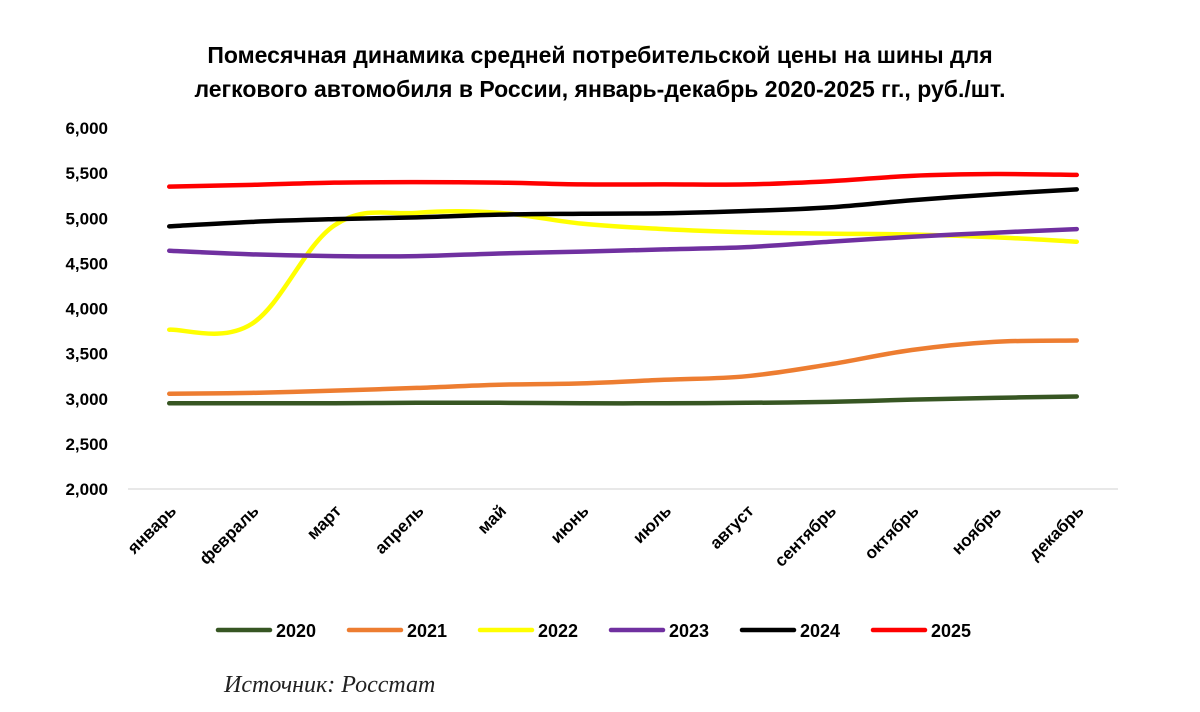 The image size is (1200, 712). What do you see at coordinates (86, 263) in the screenshot?
I see `y-tick-label: 4,500` at bounding box center [86, 263].